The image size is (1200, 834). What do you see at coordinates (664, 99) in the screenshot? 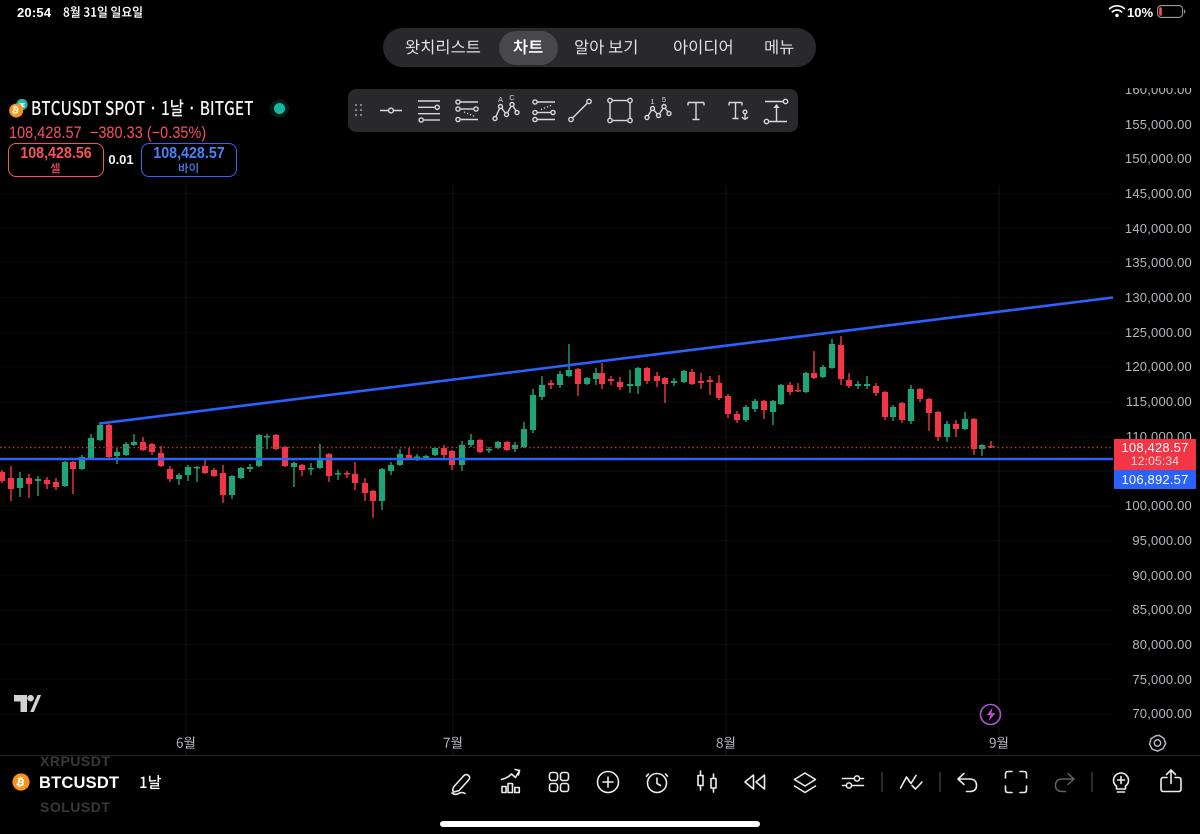
I see `svg-text: 5` at bounding box center [664, 99].